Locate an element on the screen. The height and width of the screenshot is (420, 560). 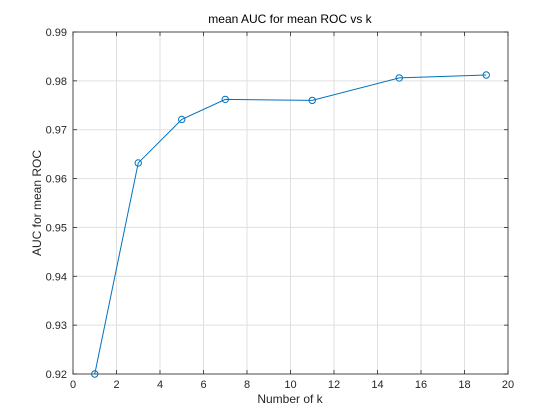
y-tick-label: 0.92 is located at coordinates (56, 375).